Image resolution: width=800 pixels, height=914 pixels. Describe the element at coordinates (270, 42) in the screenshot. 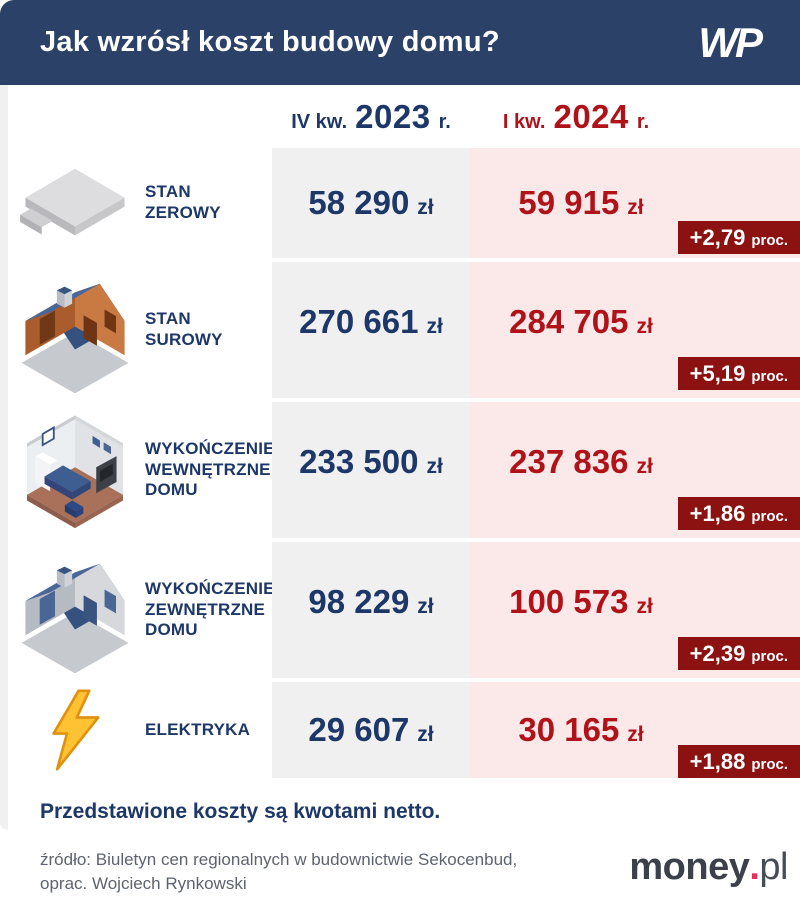

I see `page-title: Jak wzrósł koszt budowy domu?` at that location.